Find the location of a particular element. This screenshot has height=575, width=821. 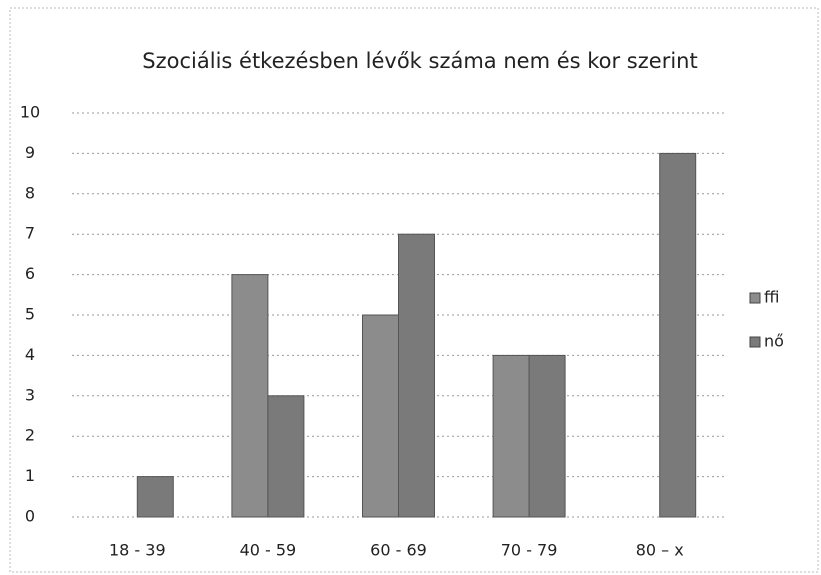

y-tick-label: 1 is located at coordinates (30, 475).